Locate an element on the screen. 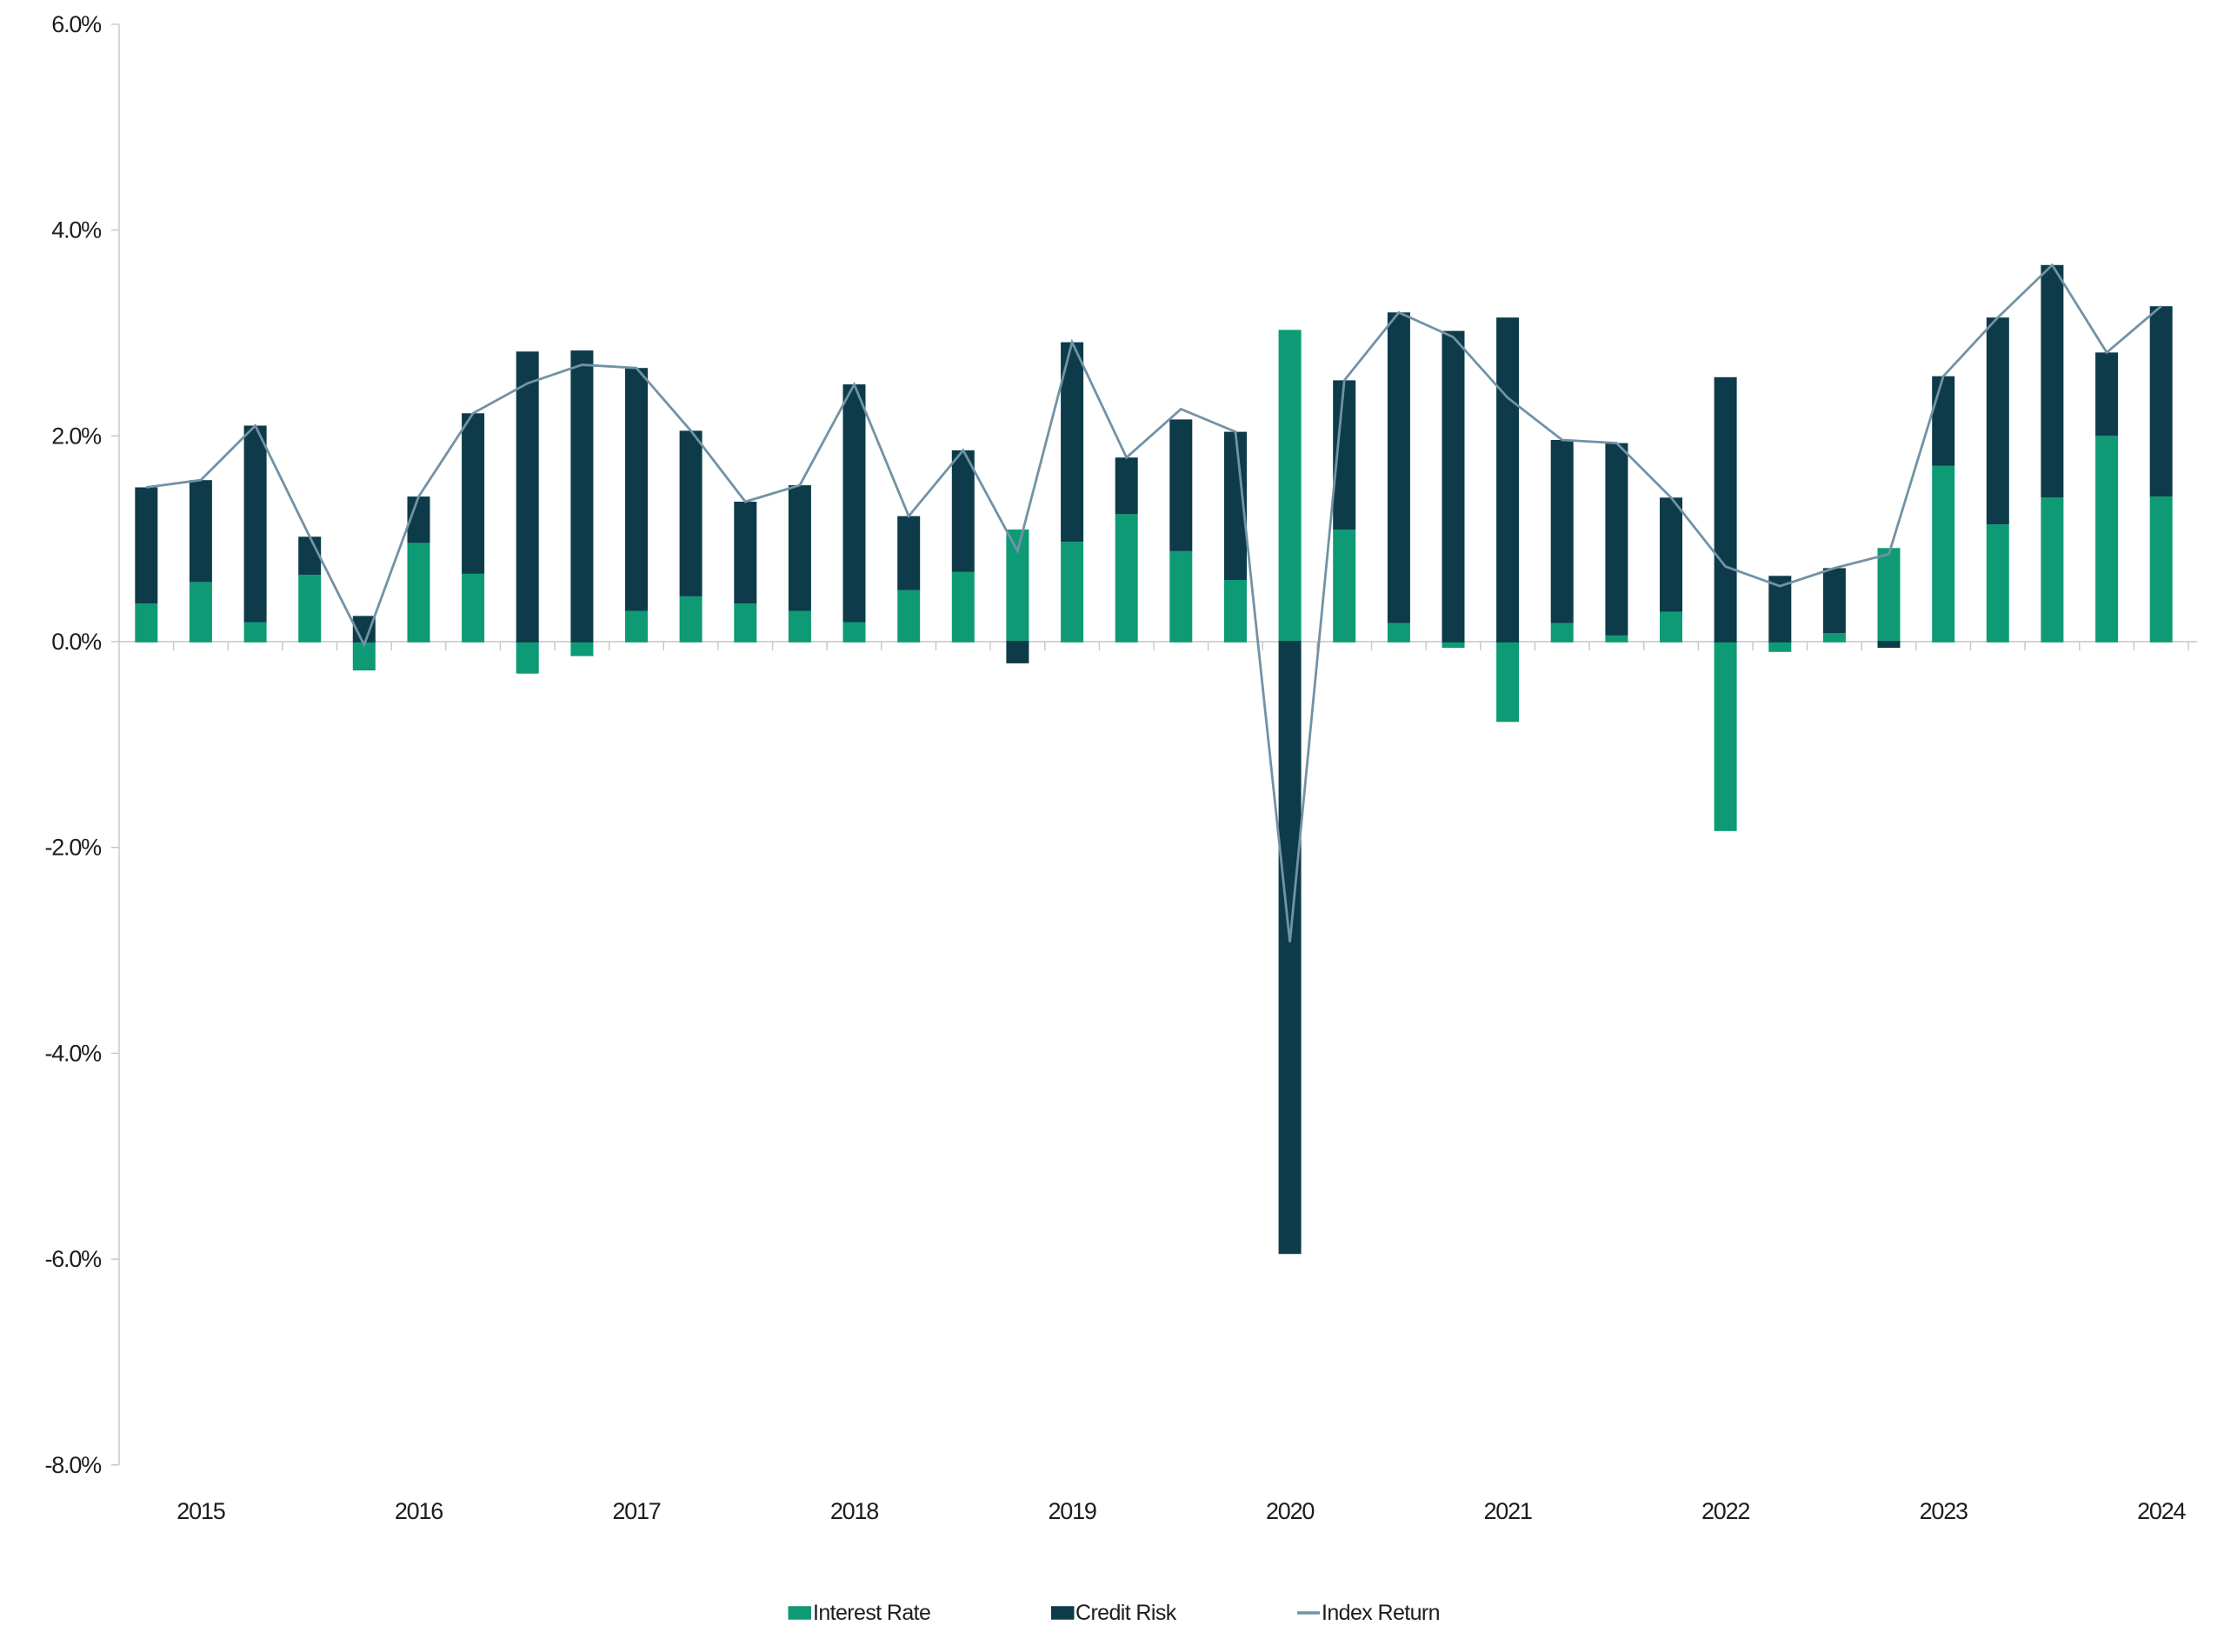  svg-text: -8.0% is located at coordinates (73, 1465).